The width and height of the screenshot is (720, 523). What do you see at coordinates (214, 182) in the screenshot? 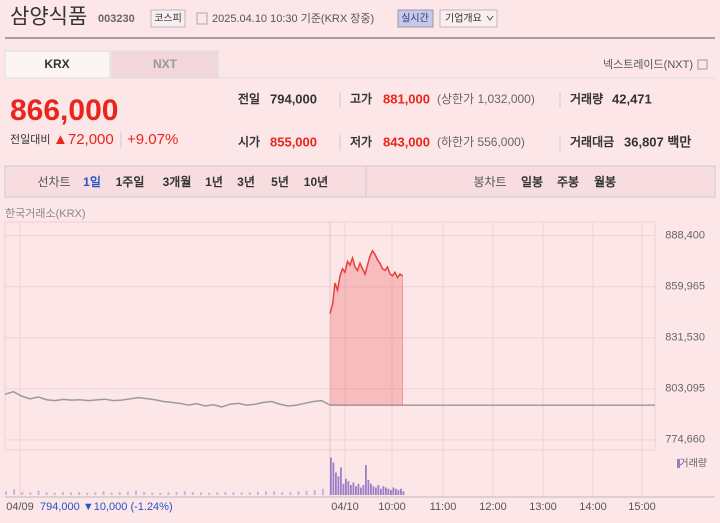
I see `period: 1년` at bounding box center [214, 182].